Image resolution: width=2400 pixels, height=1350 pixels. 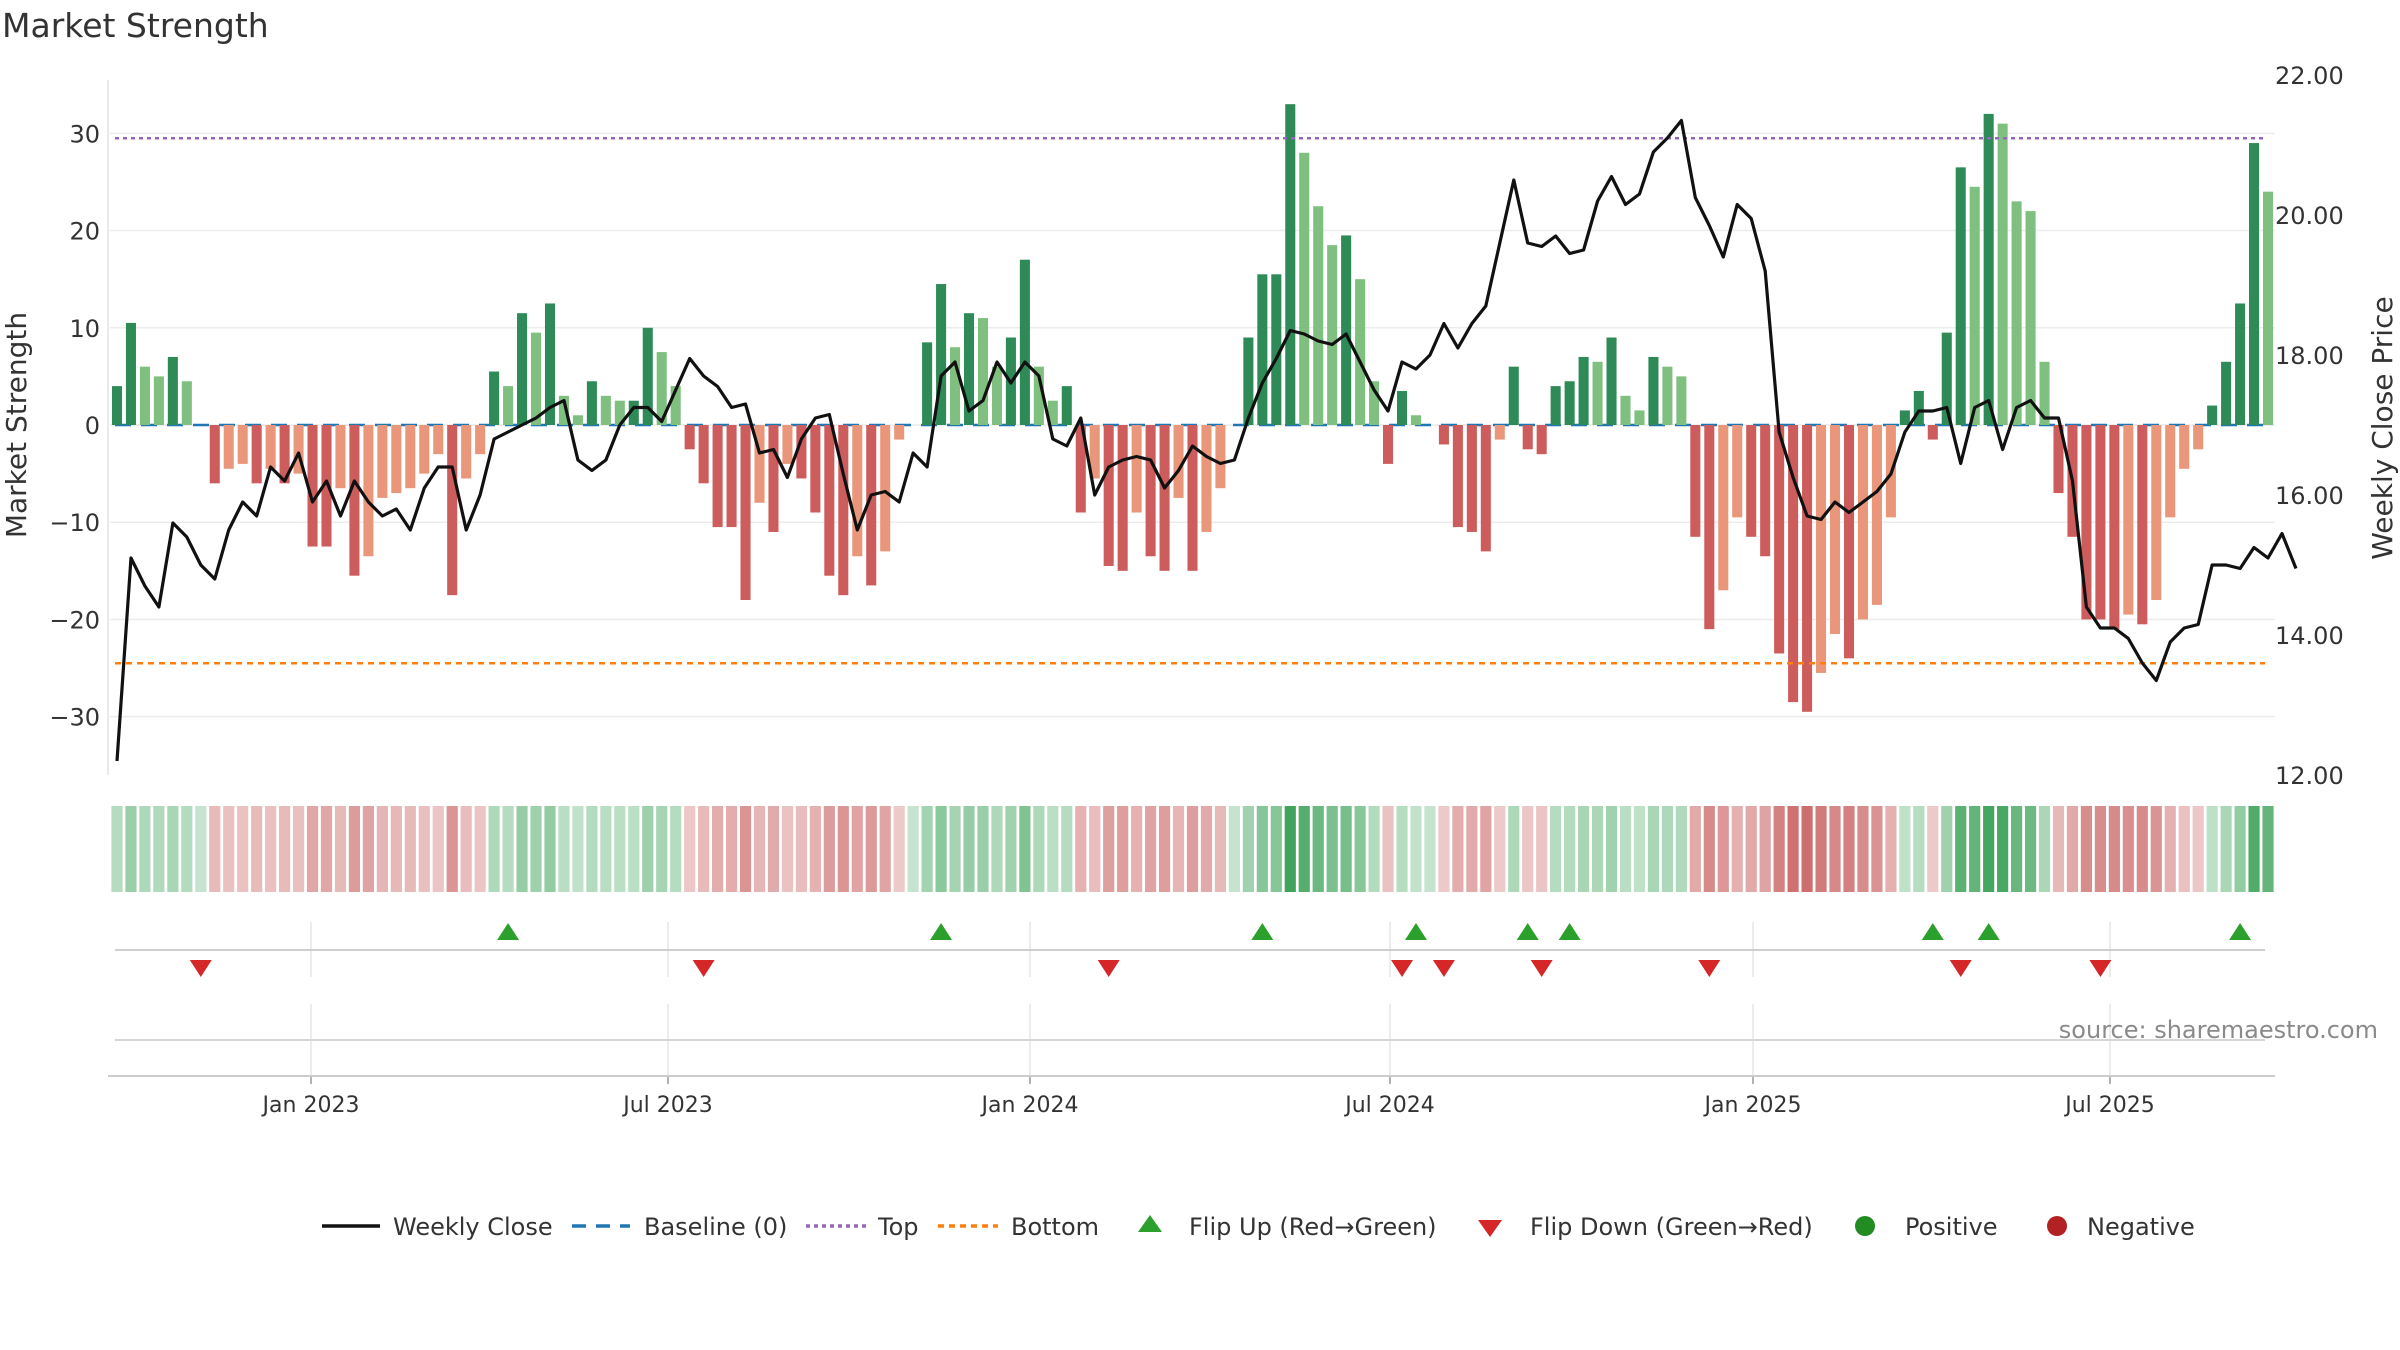 I want to click on strength-heat-strip, so click(x=1192, y=849).